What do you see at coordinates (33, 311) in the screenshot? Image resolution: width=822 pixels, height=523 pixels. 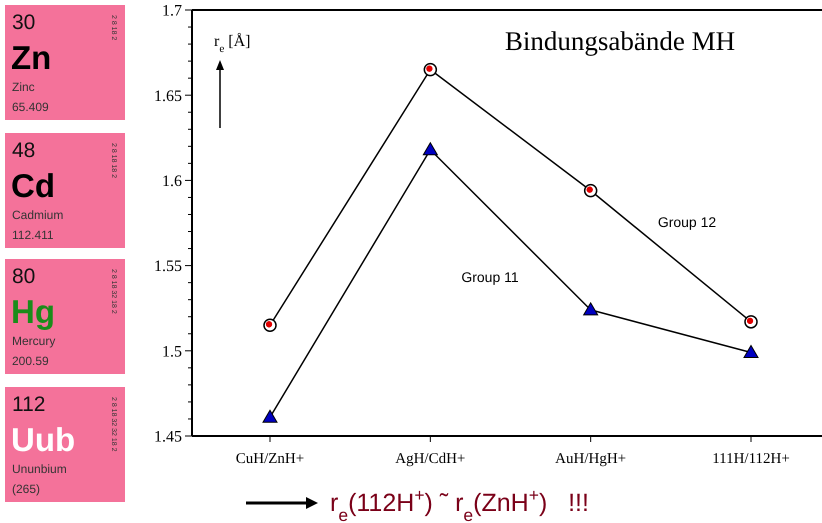 I see `text: Hg` at bounding box center [33, 311].